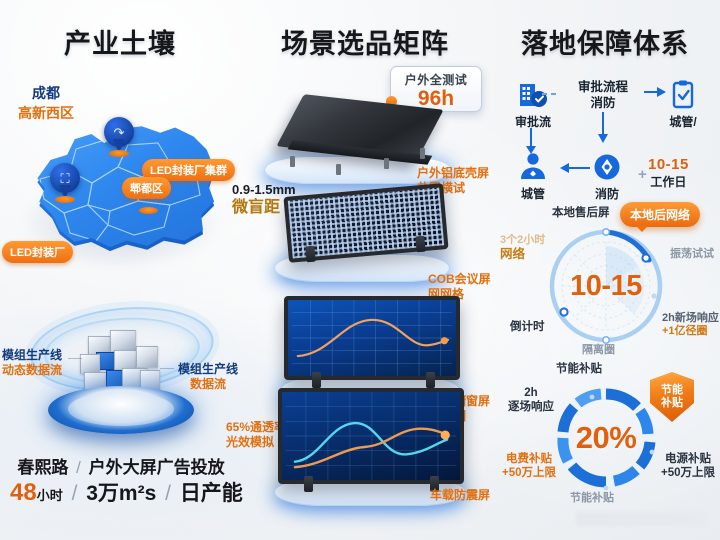 The image size is (720, 540). I want to click on shield-line-2: 补贴, so click(672, 403).